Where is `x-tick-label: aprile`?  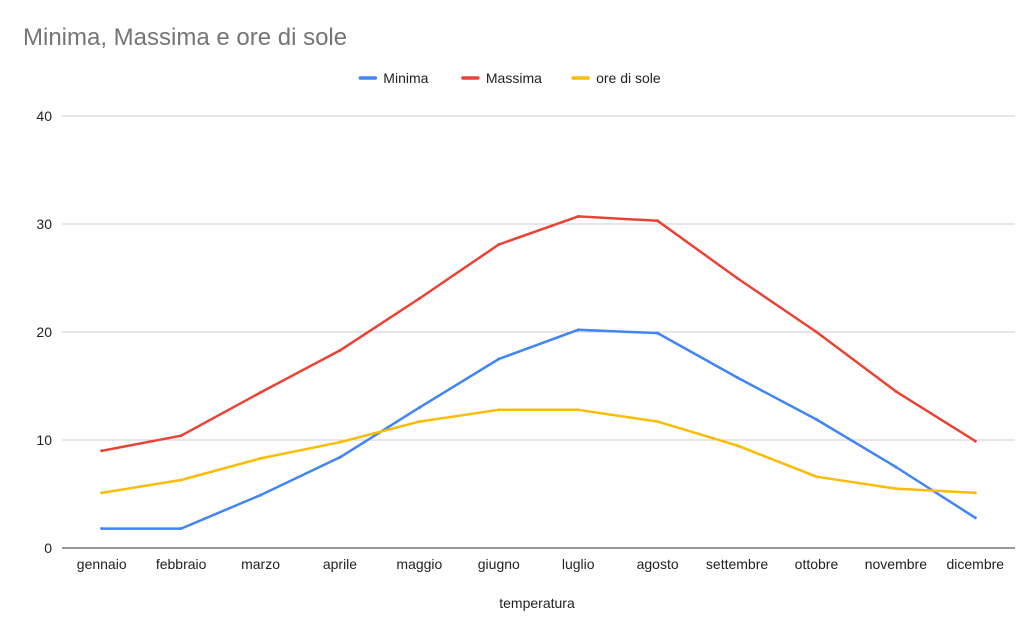 x-tick-label: aprile is located at coordinates (340, 564).